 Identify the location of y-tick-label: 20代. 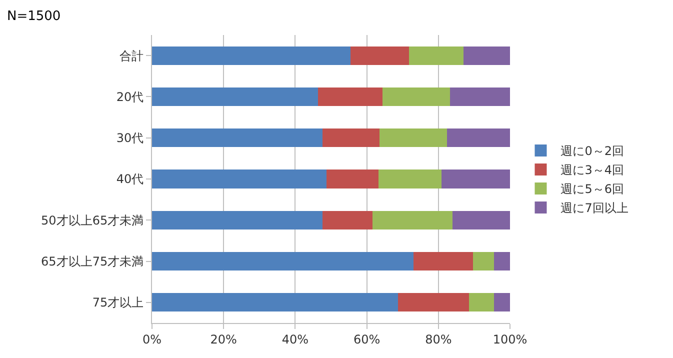
(130, 97).